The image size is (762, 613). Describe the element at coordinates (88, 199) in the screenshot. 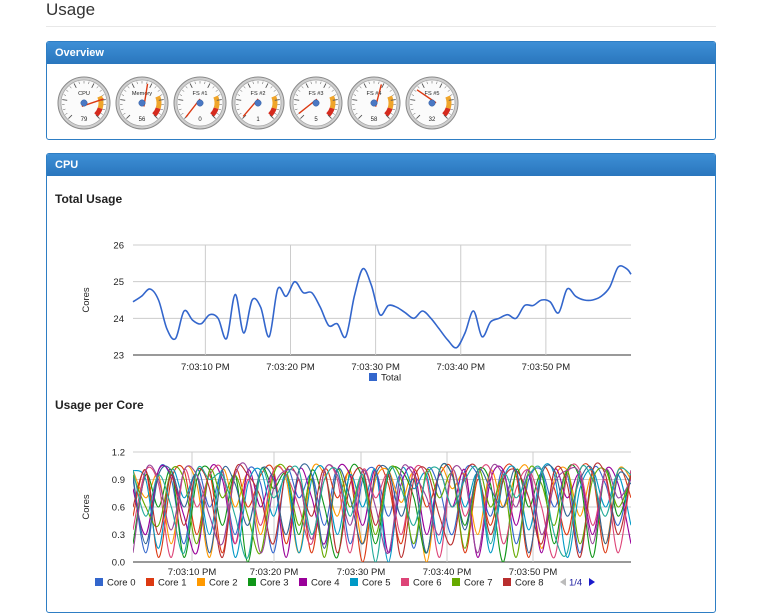

I see `total-usage-title: Total Usage` at that location.